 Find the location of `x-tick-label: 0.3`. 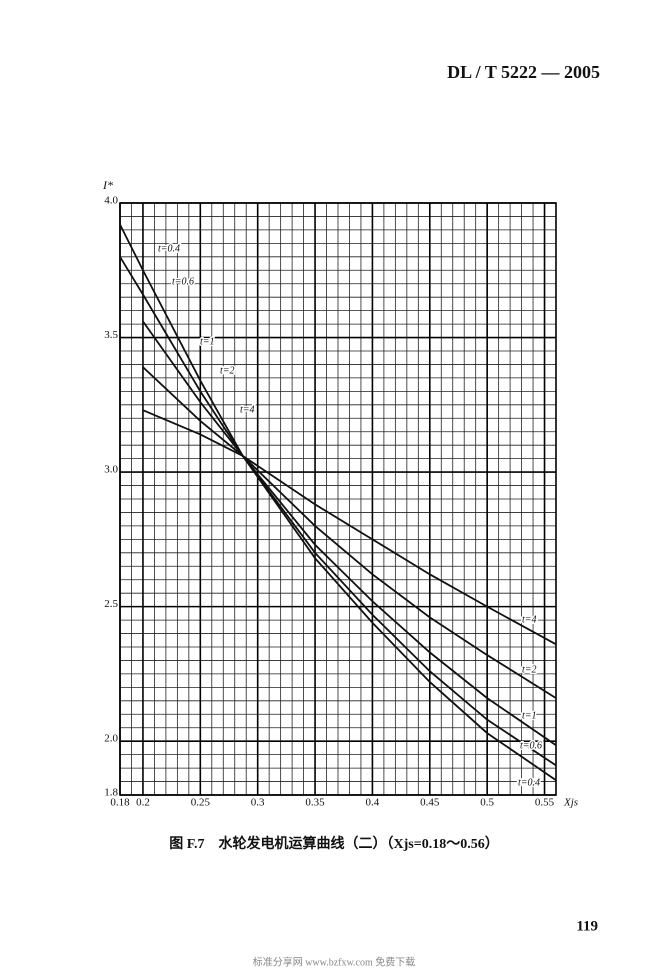

x-tick-label: 0.3 is located at coordinates (258, 803).